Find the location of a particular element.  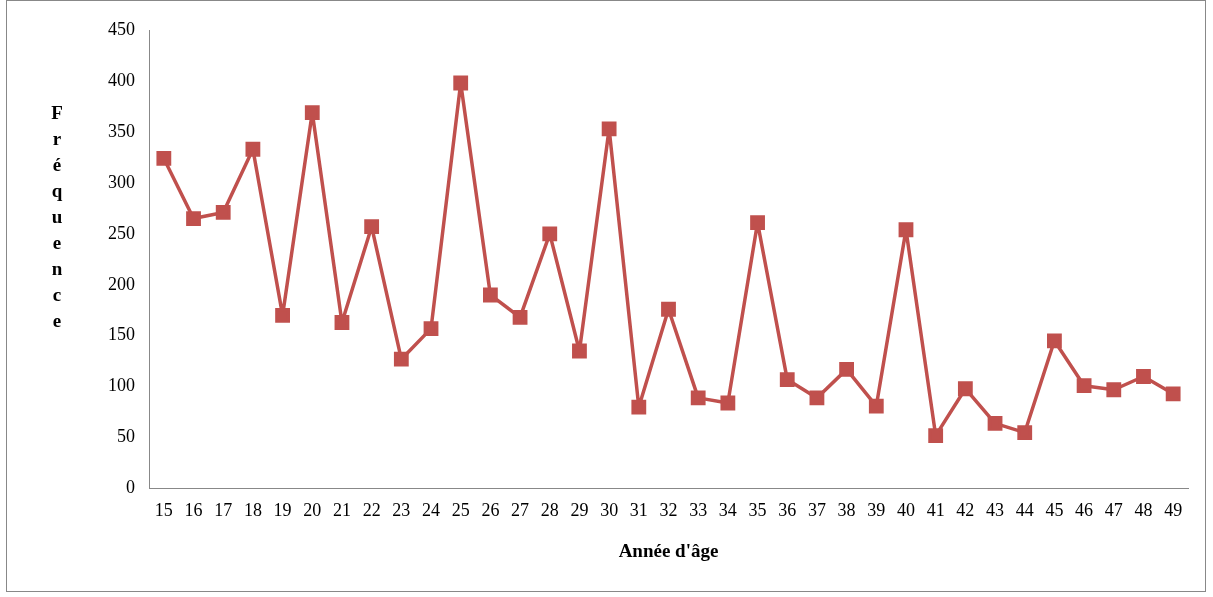

x-tick-label: 27 is located at coordinates (520, 510).